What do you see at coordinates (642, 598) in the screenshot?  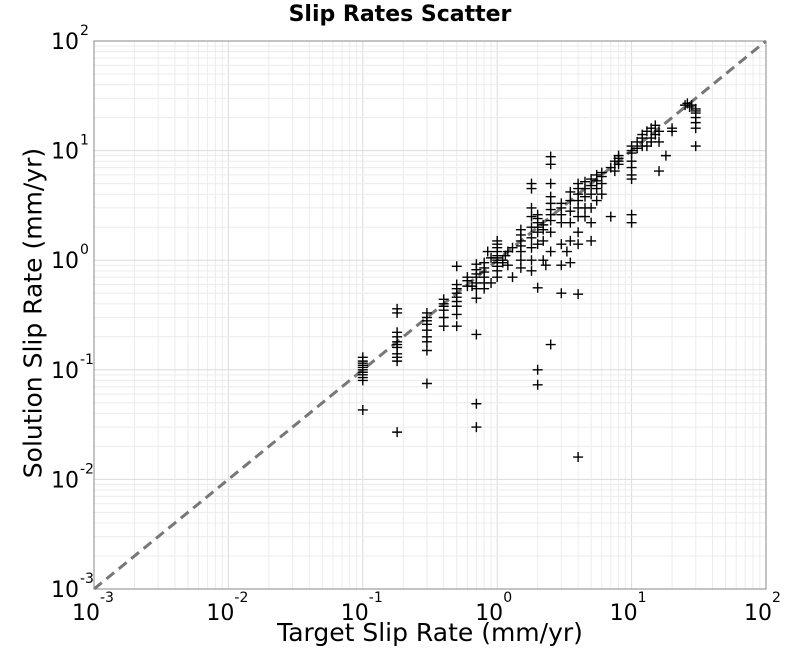 I see `x-tick-exponent: 1` at bounding box center [642, 598].